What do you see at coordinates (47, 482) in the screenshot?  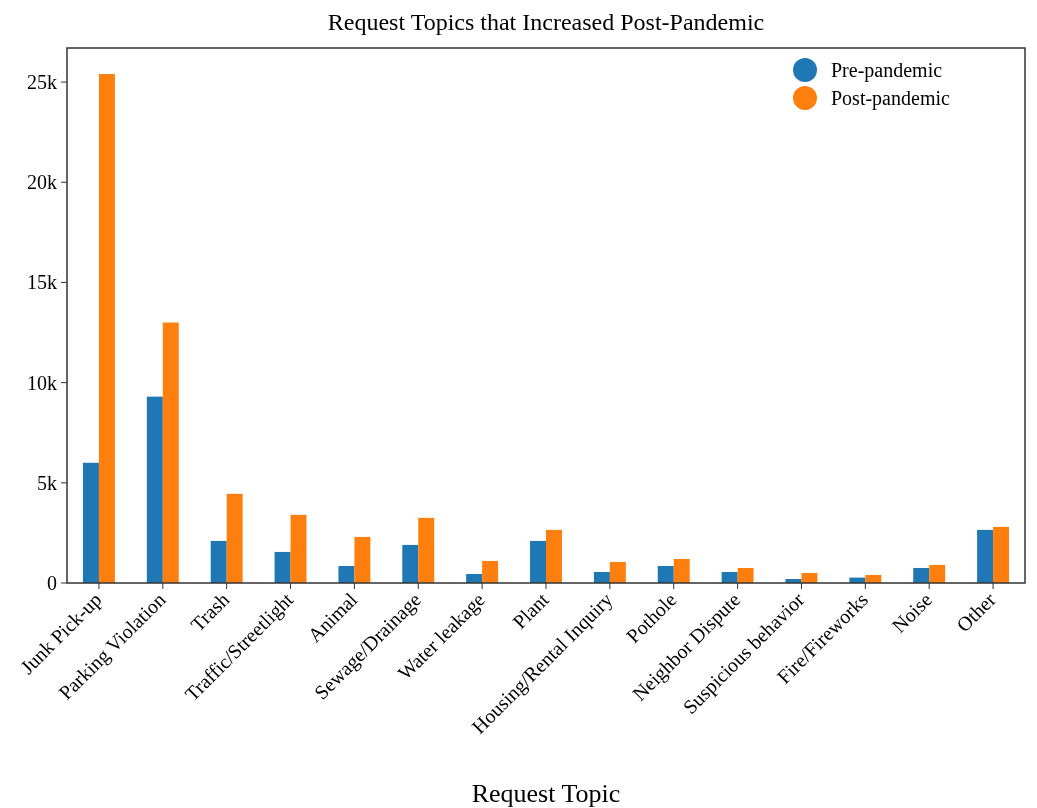 I see `y-tick-label: 5k` at bounding box center [47, 482].